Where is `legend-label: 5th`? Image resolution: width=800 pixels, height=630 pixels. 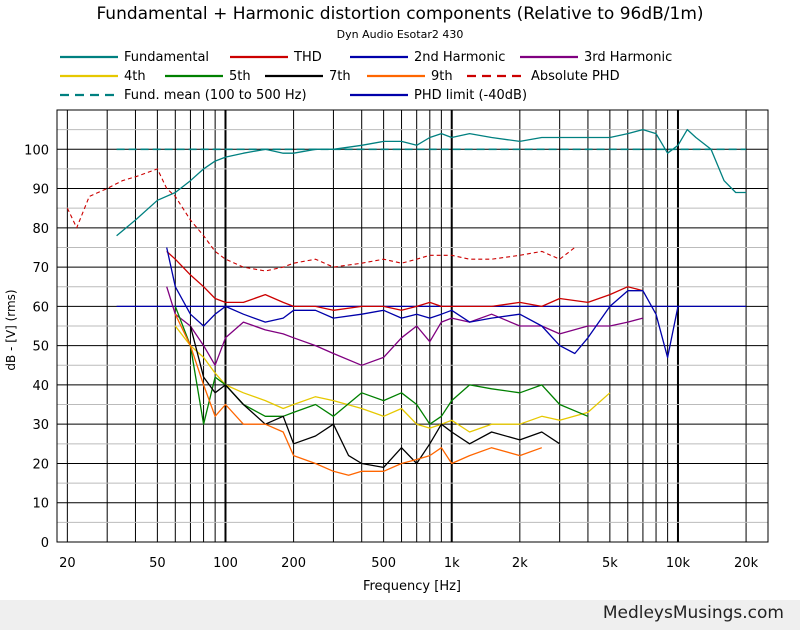
legend-label: 5th is located at coordinates (240, 76).